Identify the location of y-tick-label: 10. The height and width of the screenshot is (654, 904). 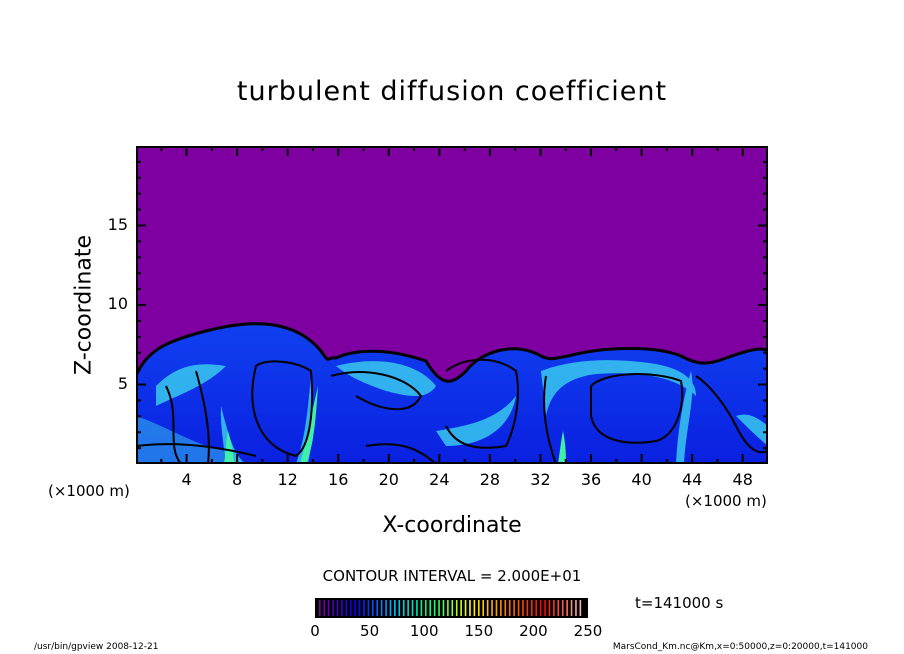
(117, 303).